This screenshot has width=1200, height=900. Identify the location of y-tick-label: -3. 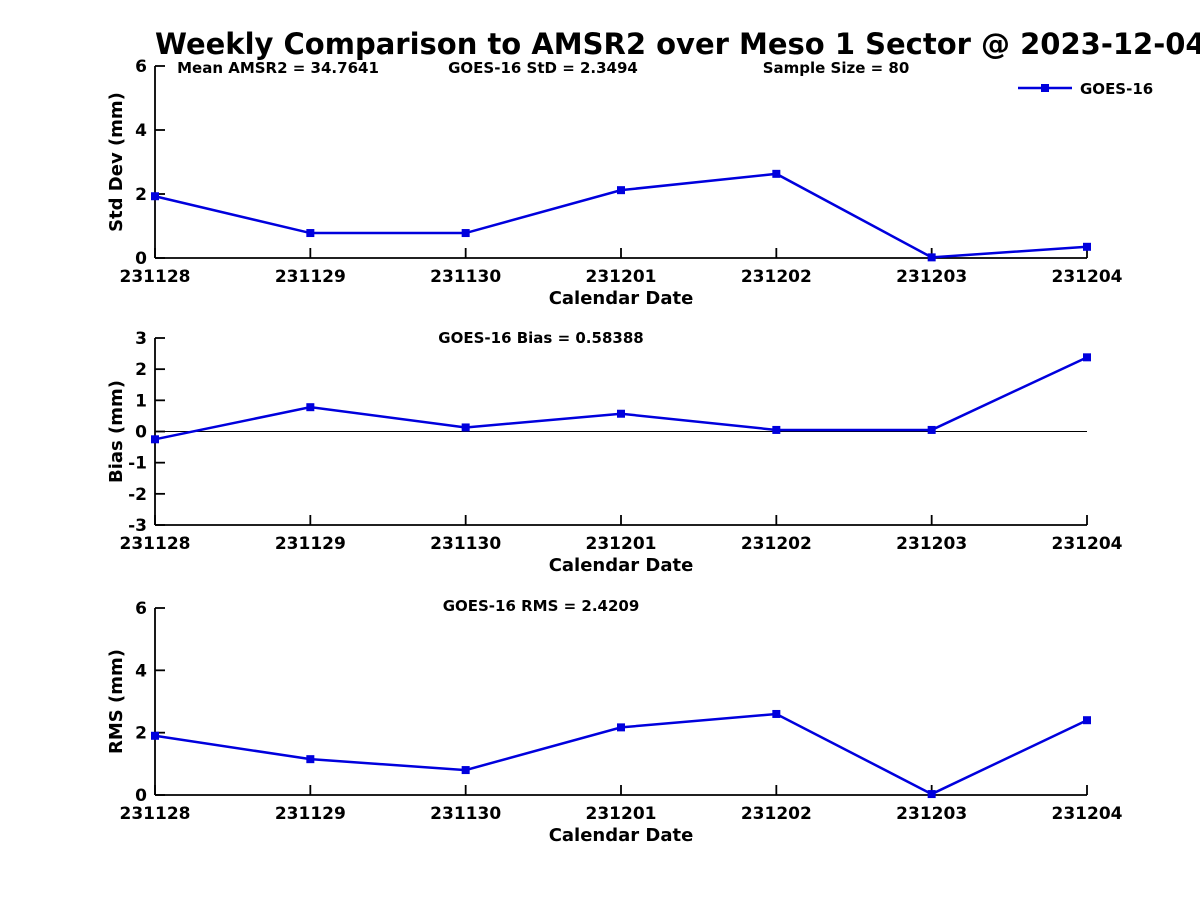
(137, 526).